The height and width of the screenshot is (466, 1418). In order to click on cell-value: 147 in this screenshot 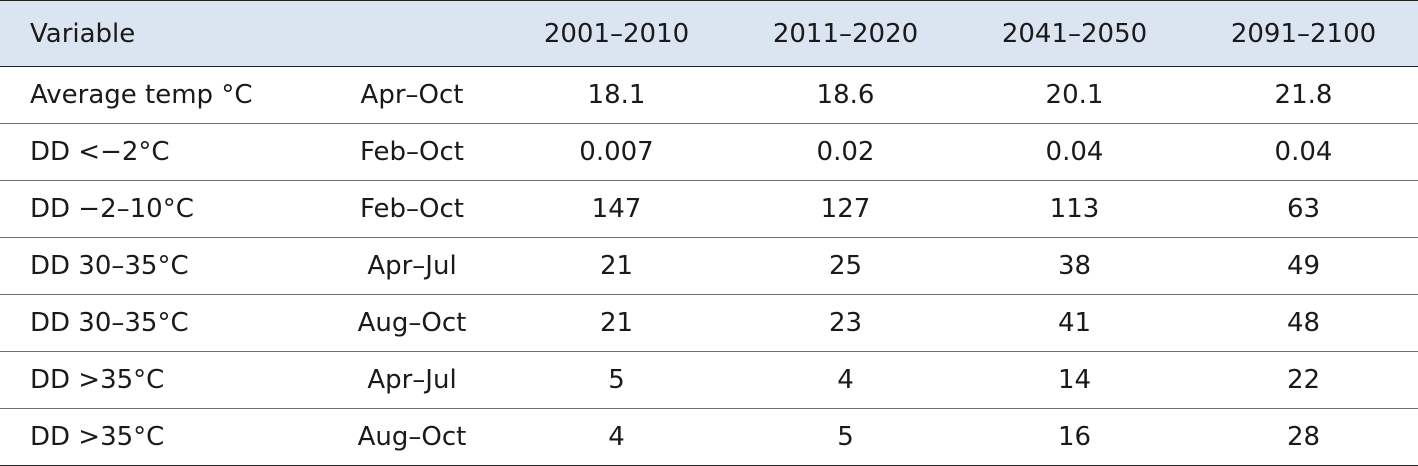, I will do `click(616, 209)`.